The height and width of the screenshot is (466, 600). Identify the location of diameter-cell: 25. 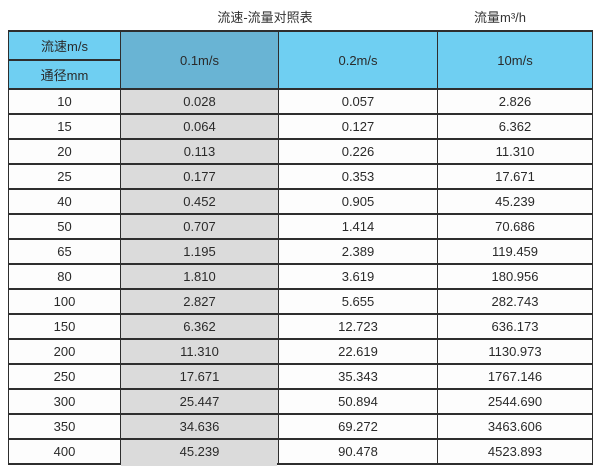
(64, 176).